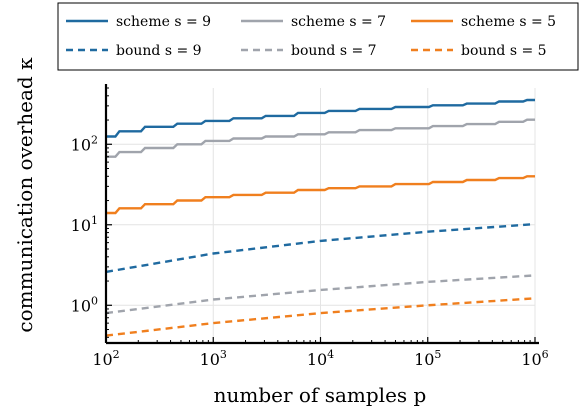 Image resolution: width=581 pixels, height=412 pixels. Describe the element at coordinates (320, 358) in the screenshot. I see `x-tick-label: 10⁴` at that location.